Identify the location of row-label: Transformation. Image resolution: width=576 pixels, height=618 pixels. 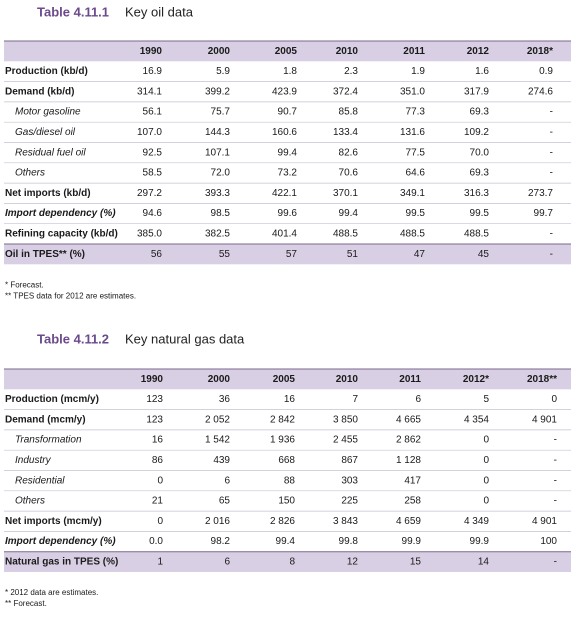
(48, 440).